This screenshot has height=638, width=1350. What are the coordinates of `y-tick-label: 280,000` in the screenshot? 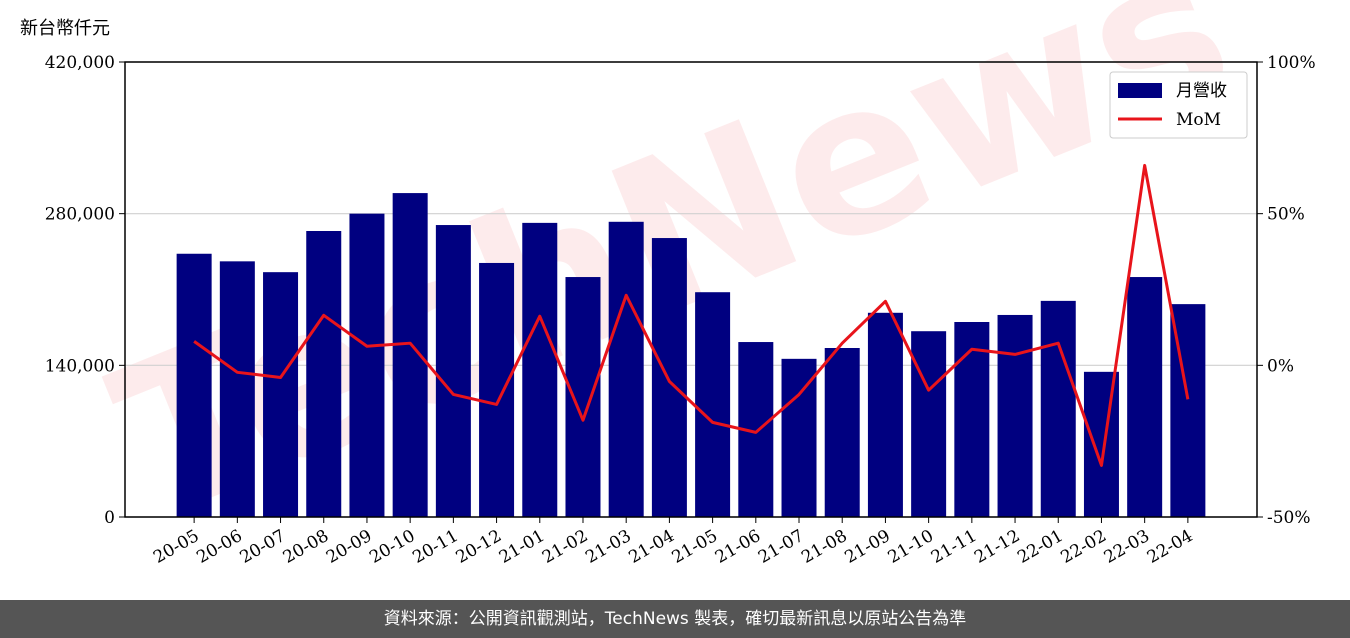 It's located at (80, 215).